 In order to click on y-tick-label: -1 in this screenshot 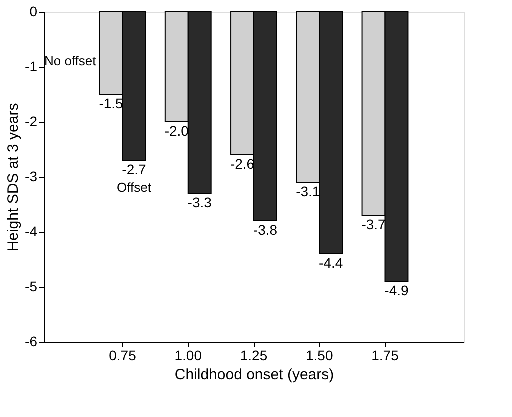, I will do `click(31, 66)`.